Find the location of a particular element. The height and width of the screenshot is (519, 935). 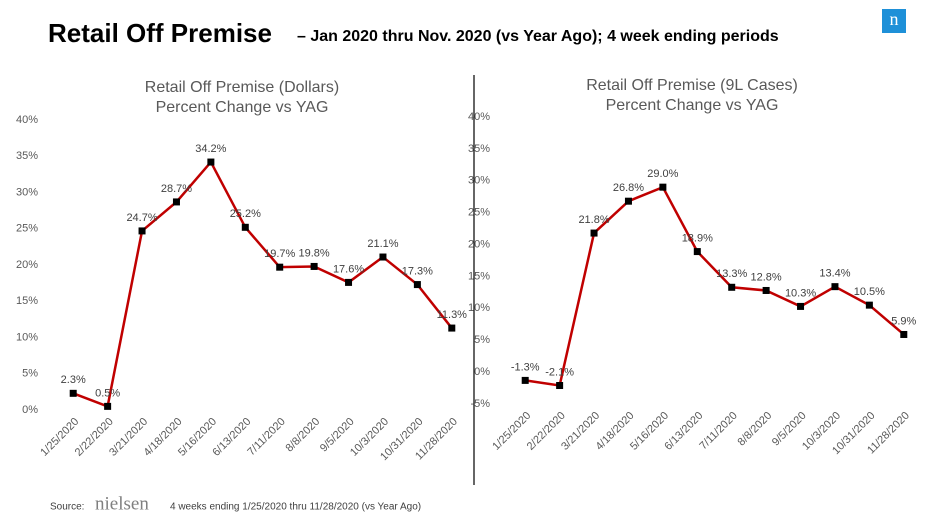

logo: n is located at coordinates (894, 19).